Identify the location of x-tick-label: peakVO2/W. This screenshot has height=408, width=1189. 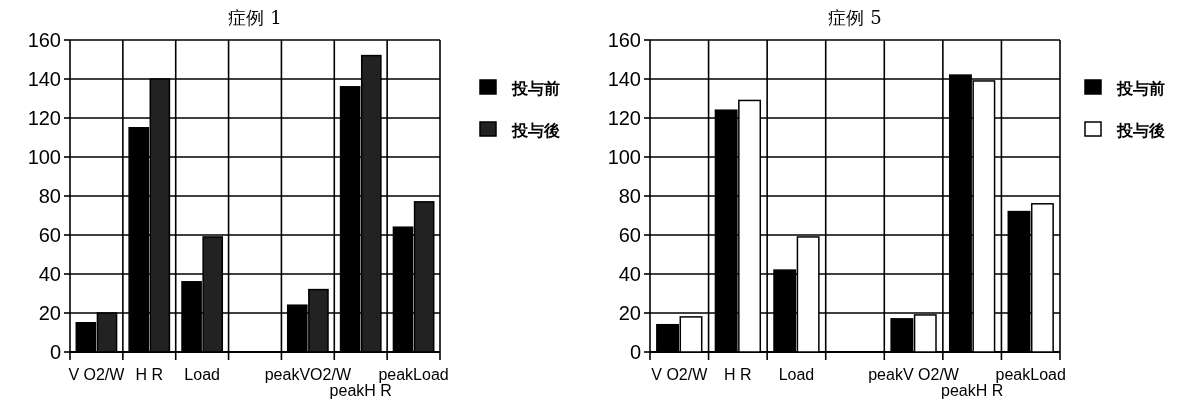
(308, 374).